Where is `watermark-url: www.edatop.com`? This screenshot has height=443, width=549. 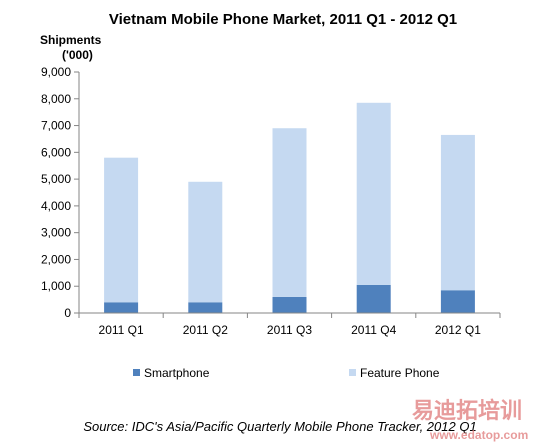 watermark-url: www.edatop.com is located at coordinates (478, 435).